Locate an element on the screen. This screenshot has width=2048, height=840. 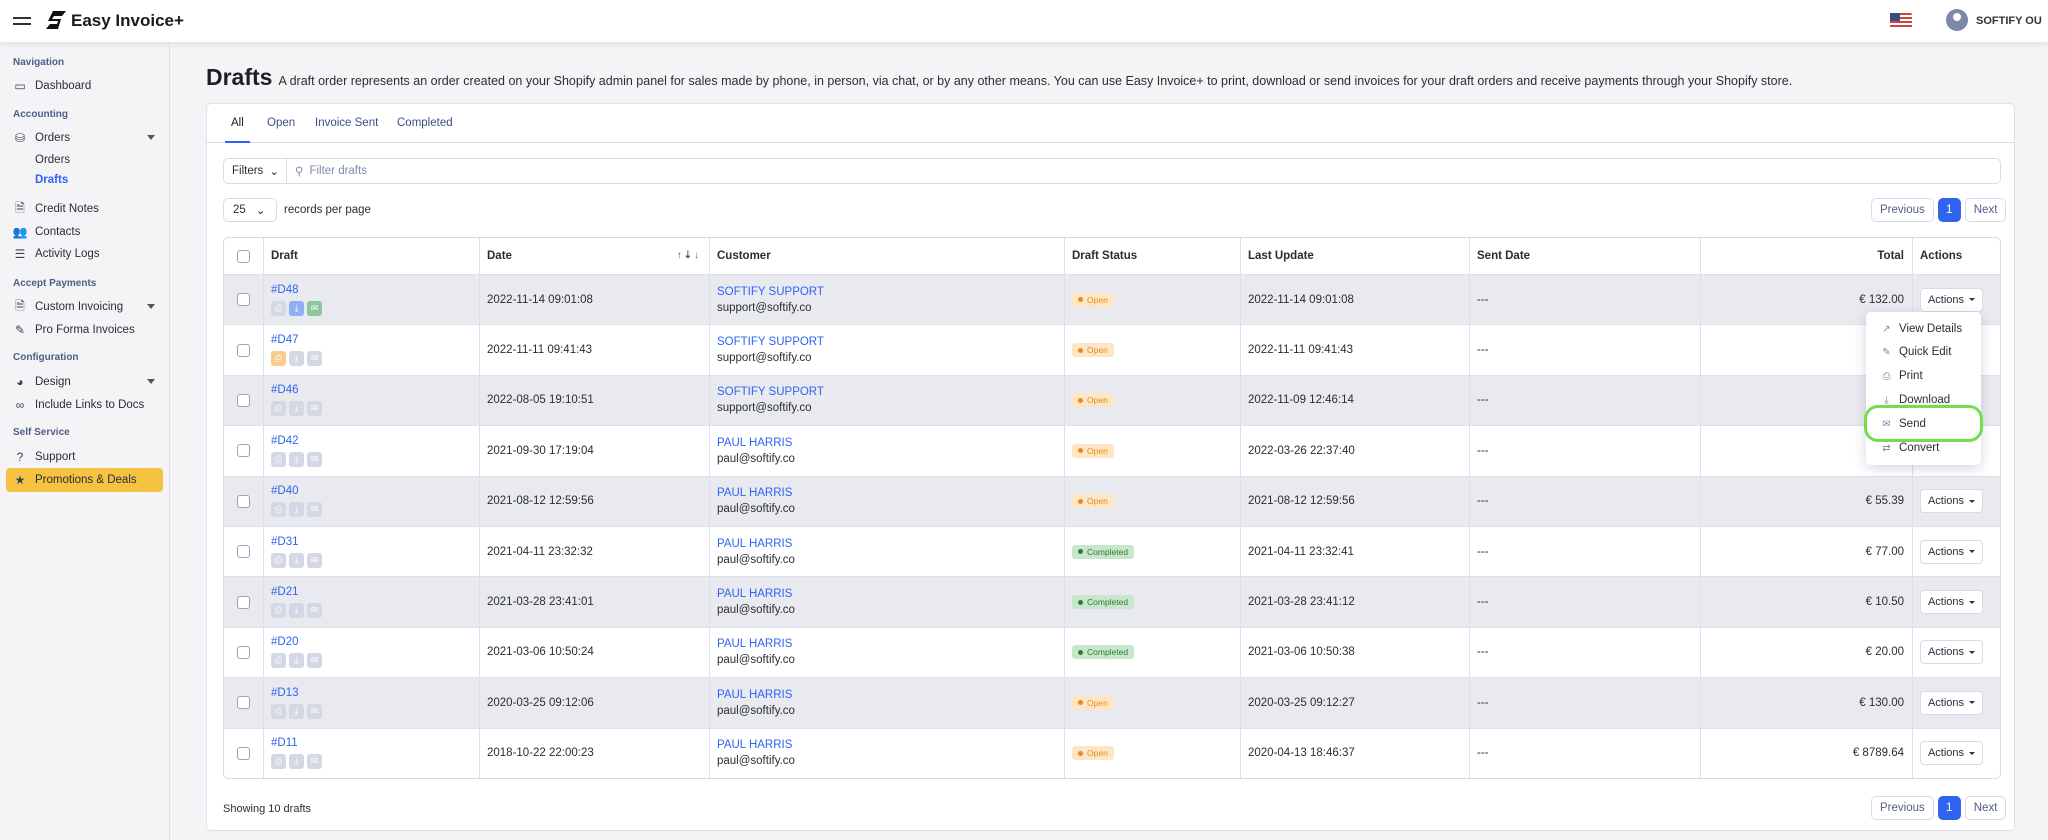
header-sent-date: Sent Date is located at coordinates (1584, 256).